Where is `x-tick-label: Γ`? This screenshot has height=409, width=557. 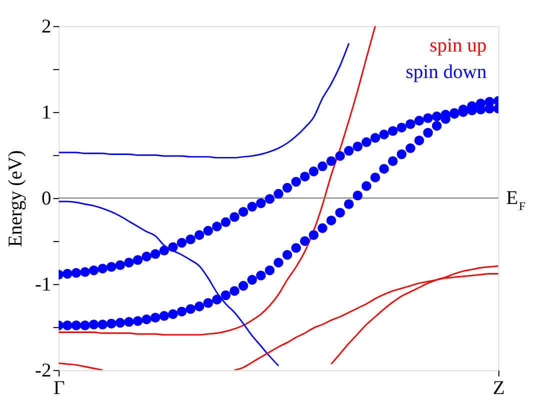
x-tick-label: Γ is located at coordinates (59, 389).